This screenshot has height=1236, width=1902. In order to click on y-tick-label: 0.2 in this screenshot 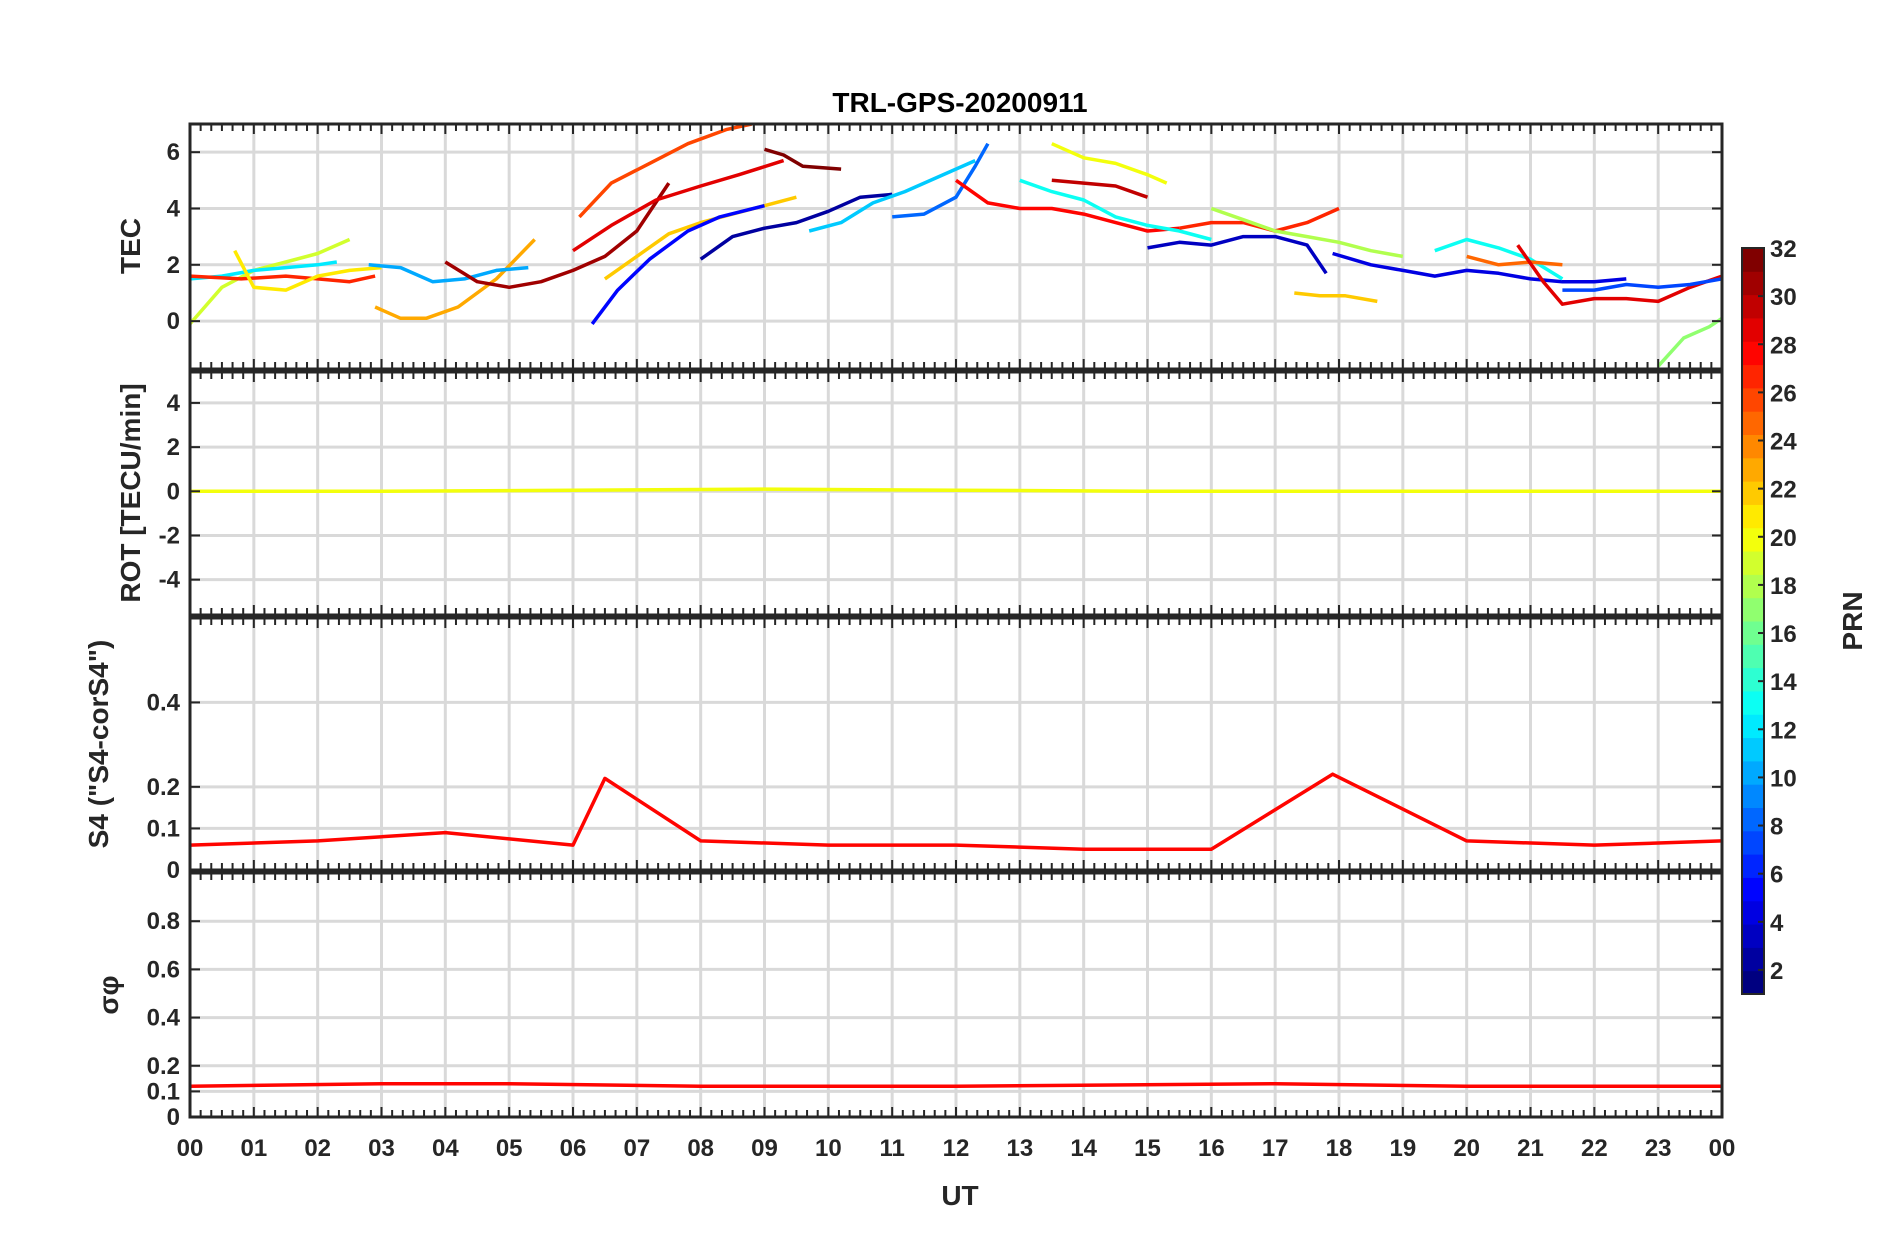, I will do `click(163, 787)`.